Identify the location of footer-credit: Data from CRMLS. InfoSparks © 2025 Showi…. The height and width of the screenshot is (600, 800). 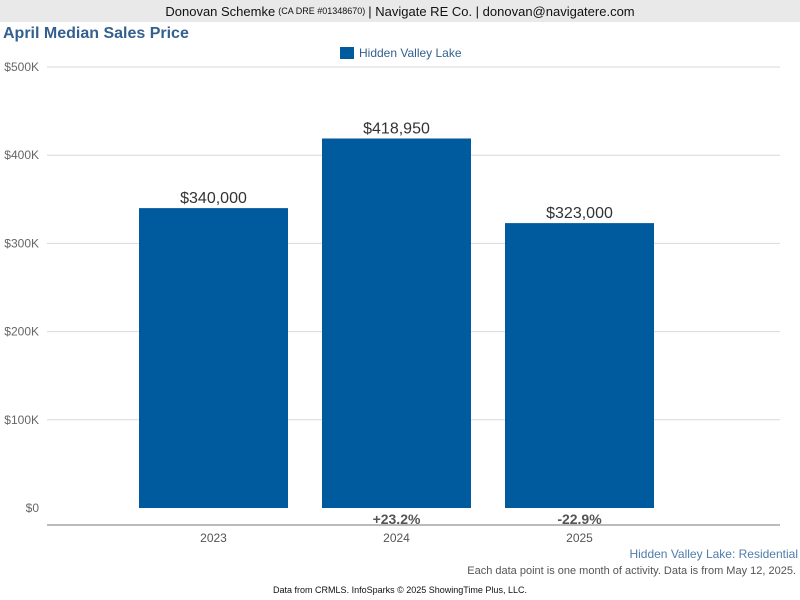
(400, 590).